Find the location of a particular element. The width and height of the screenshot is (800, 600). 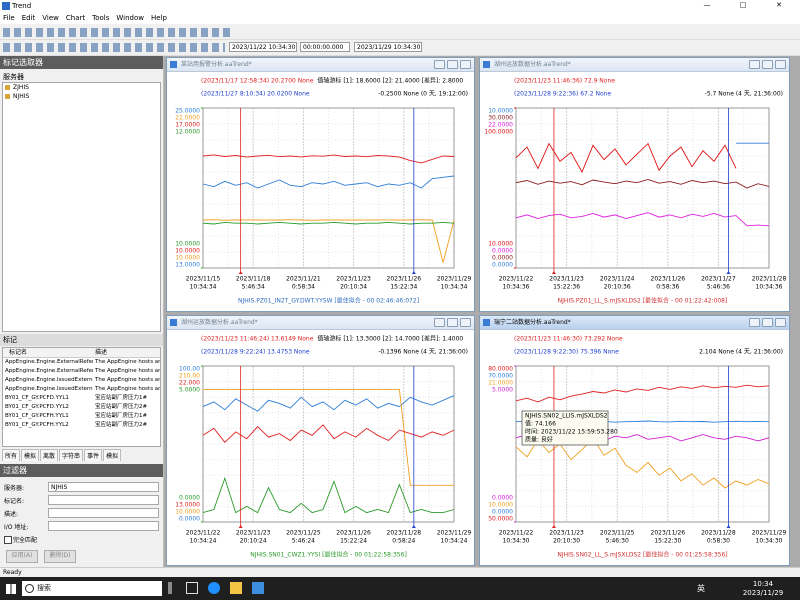

x-tick-label: 10:34:24 is located at coordinates (454, 541).